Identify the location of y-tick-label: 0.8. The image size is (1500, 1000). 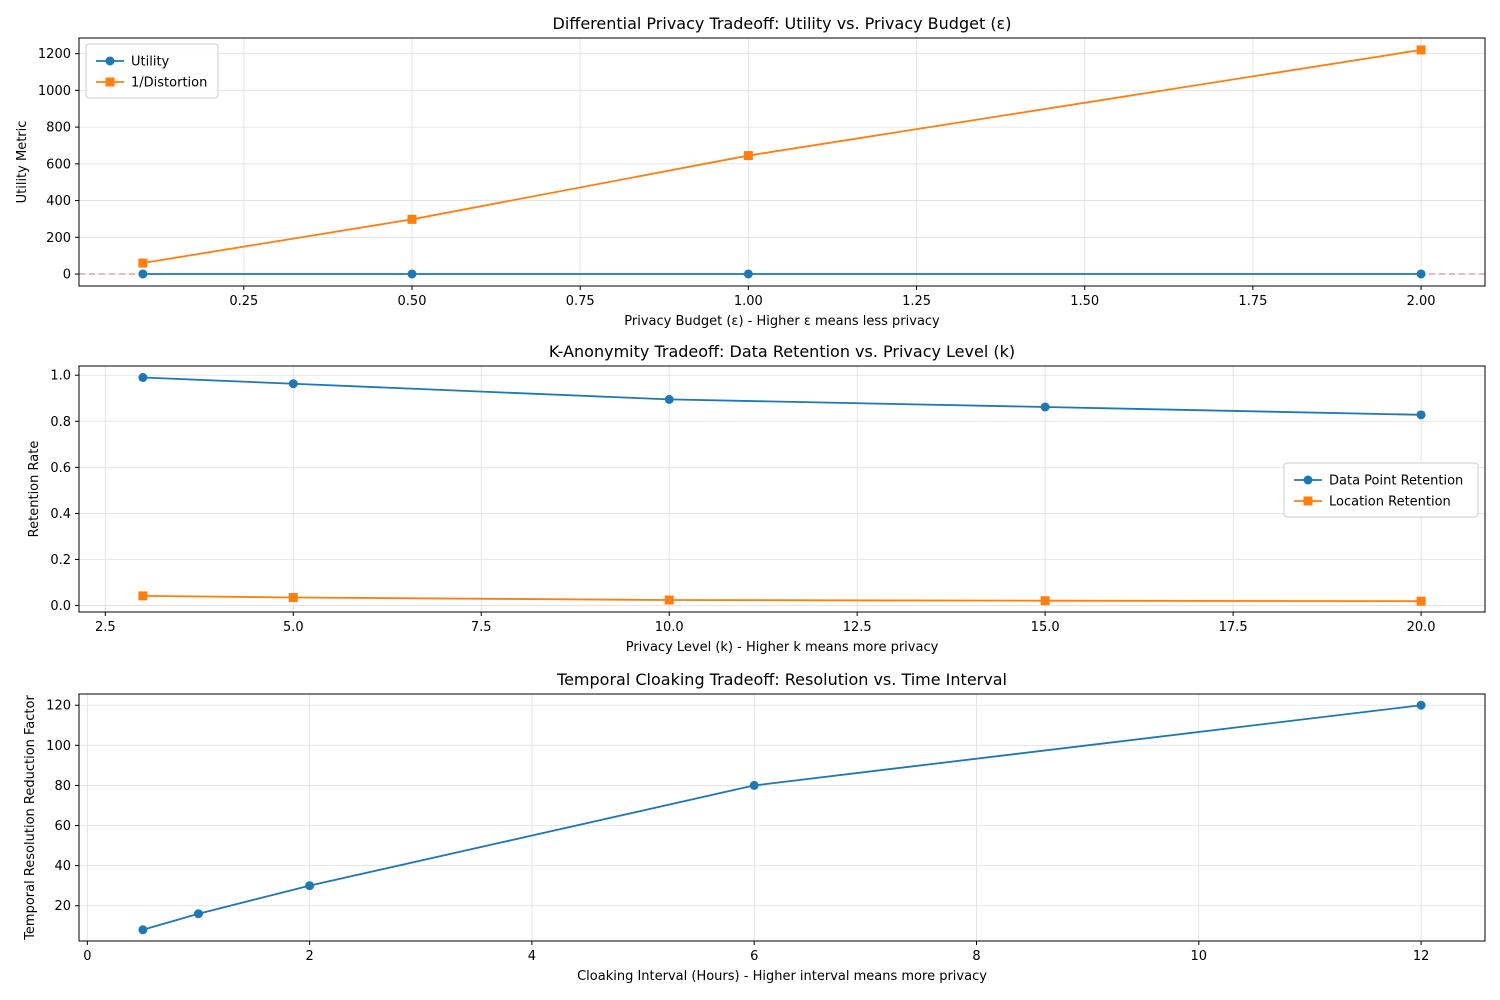
(60, 422).